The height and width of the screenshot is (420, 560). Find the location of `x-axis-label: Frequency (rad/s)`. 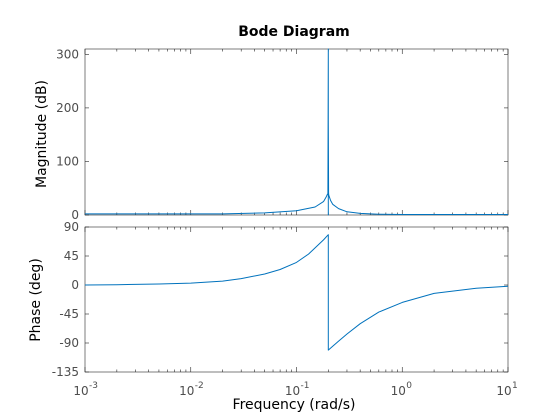

x-axis-label: Frequency (rad/s) is located at coordinates (294, 405).